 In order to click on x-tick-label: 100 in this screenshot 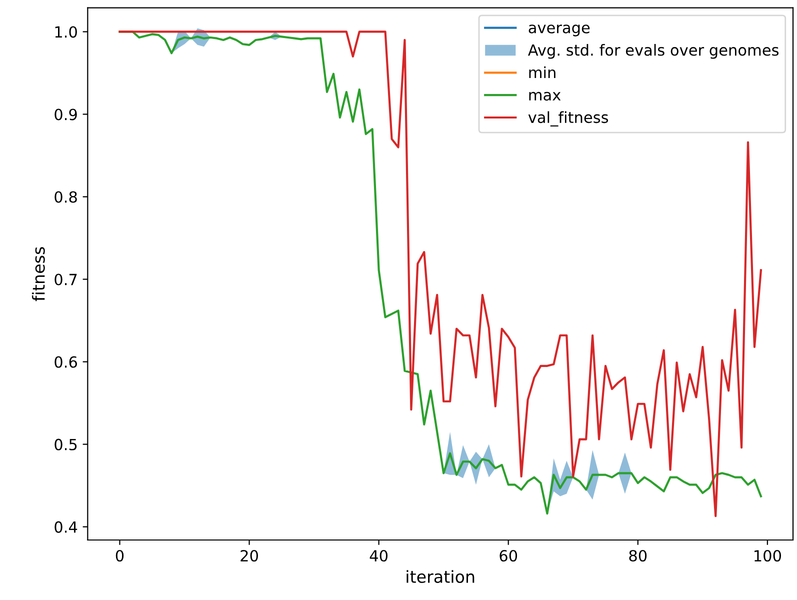, I will do `click(767, 556)`.